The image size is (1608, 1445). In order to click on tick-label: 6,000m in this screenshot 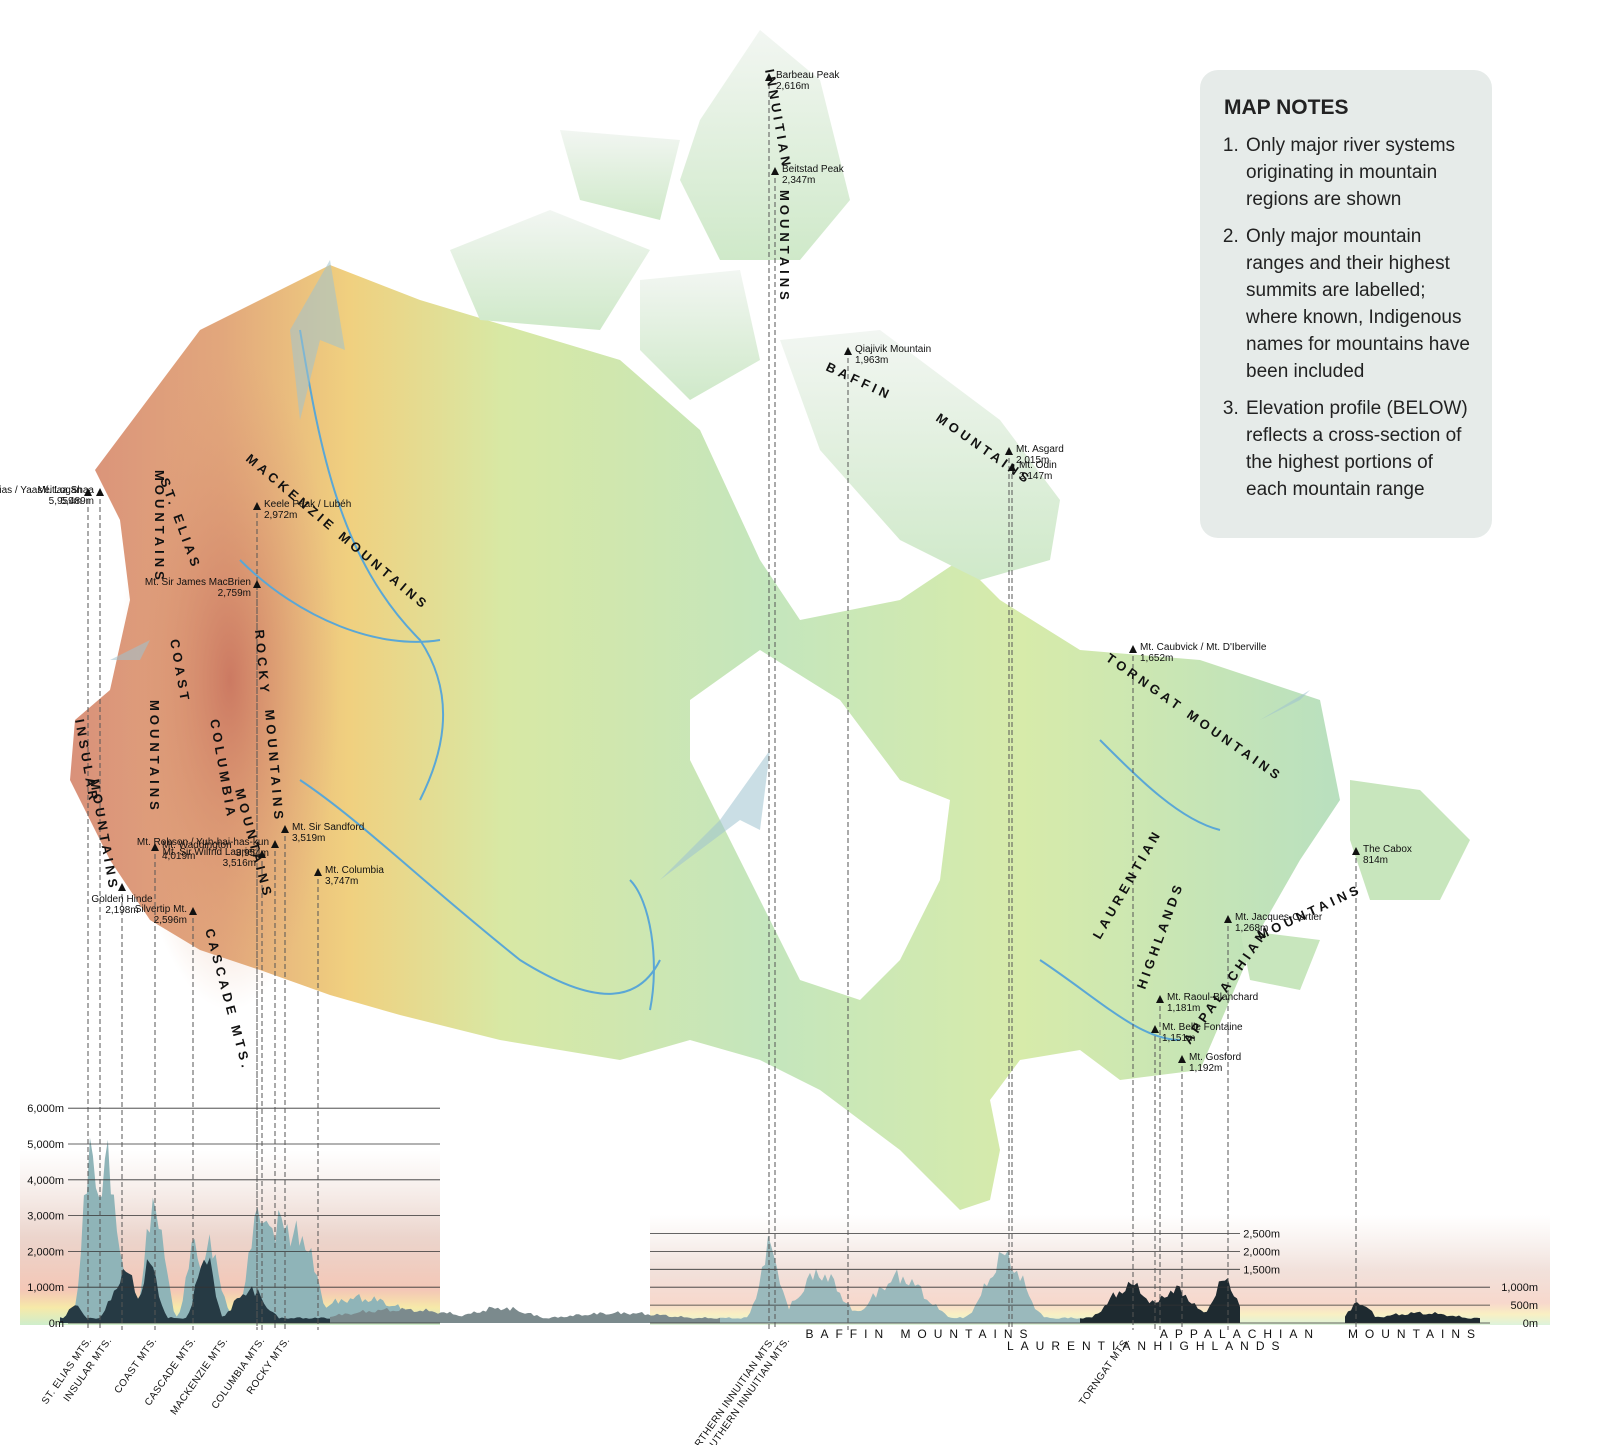, I will do `click(45, 1109)`.